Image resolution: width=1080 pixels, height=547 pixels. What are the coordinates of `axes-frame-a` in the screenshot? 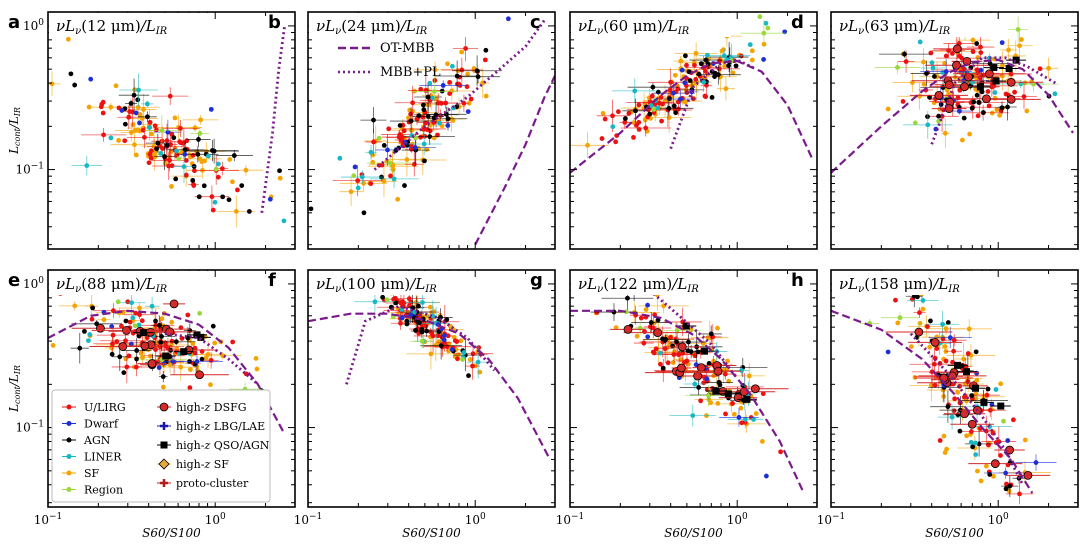 It's located at (171, 130).